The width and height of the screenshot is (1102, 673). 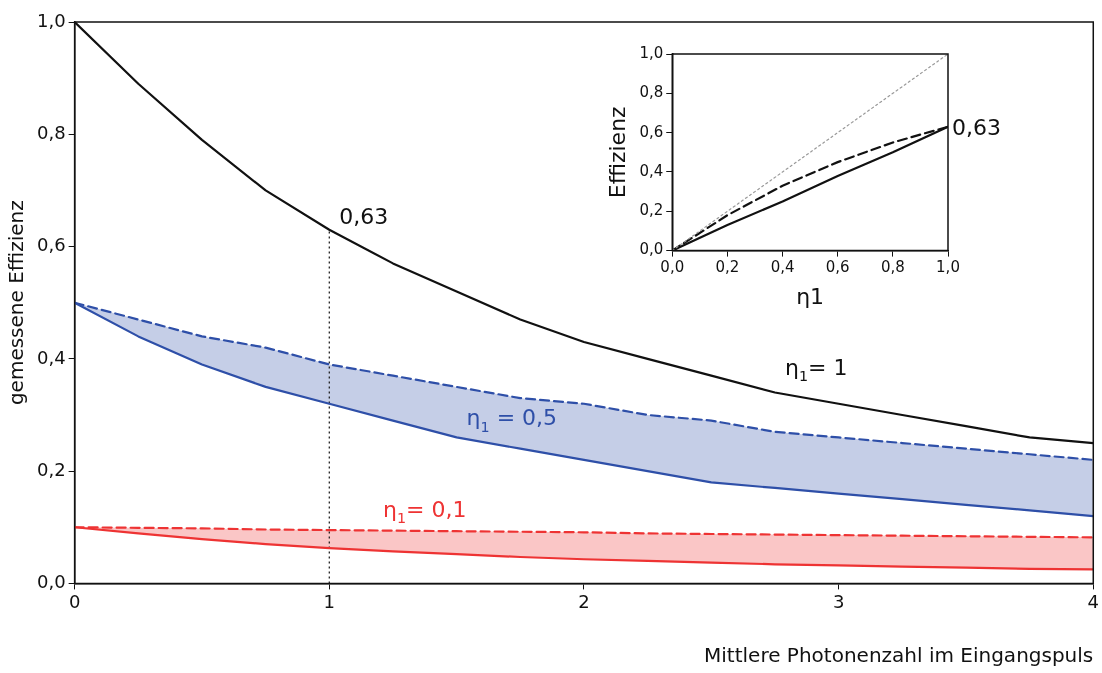 What do you see at coordinates (1093, 601) in the screenshot?
I see `x-tick-label: 4` at bounding box center [1093, 601].